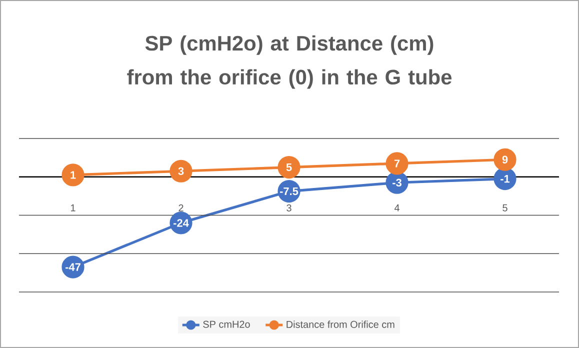  What do you see at coordinates (340, 324) in the screenshot?
I see `legend-label: Distance from Orifice cm` at bounding box center [340, 324].